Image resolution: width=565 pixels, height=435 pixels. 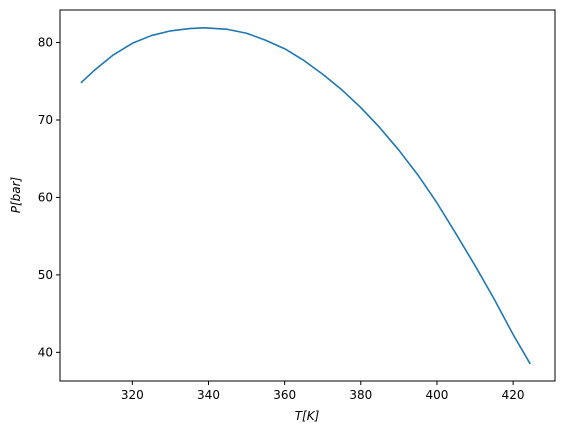 What do you see at coordinates (45, 43) in the screenshot?
I see `y-tick-label: 80` at bounding box center [45, 43].